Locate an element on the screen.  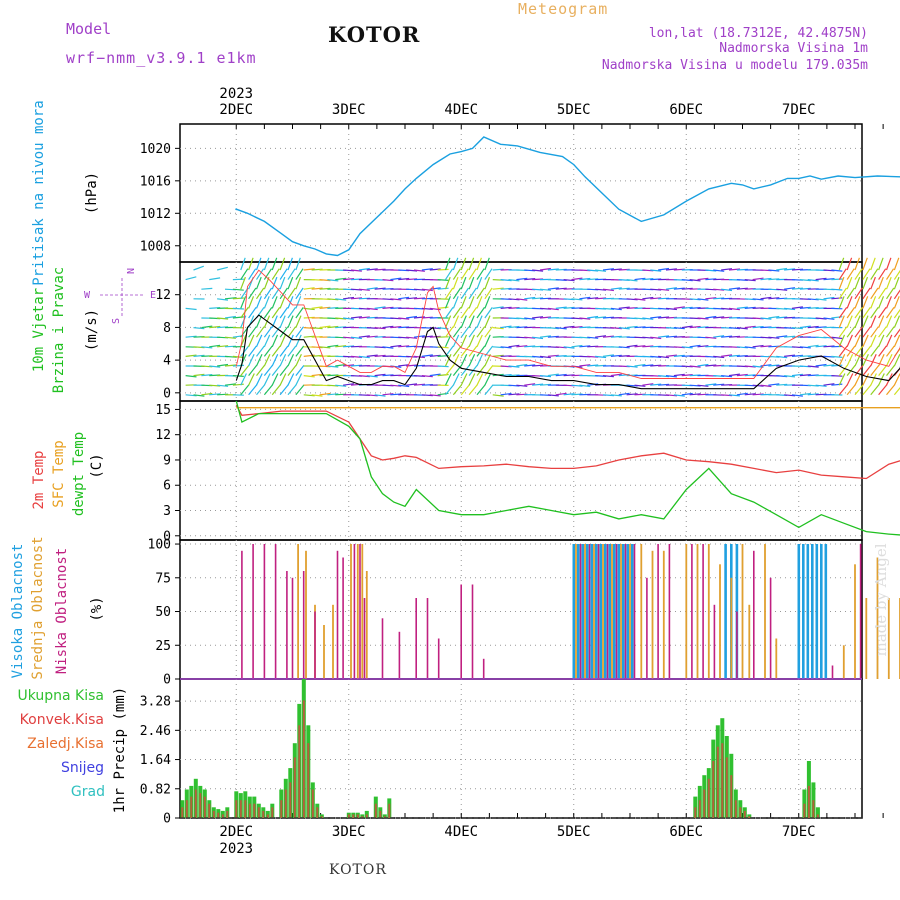
ytick-label: 1020 is located at coordinates (155, 149).